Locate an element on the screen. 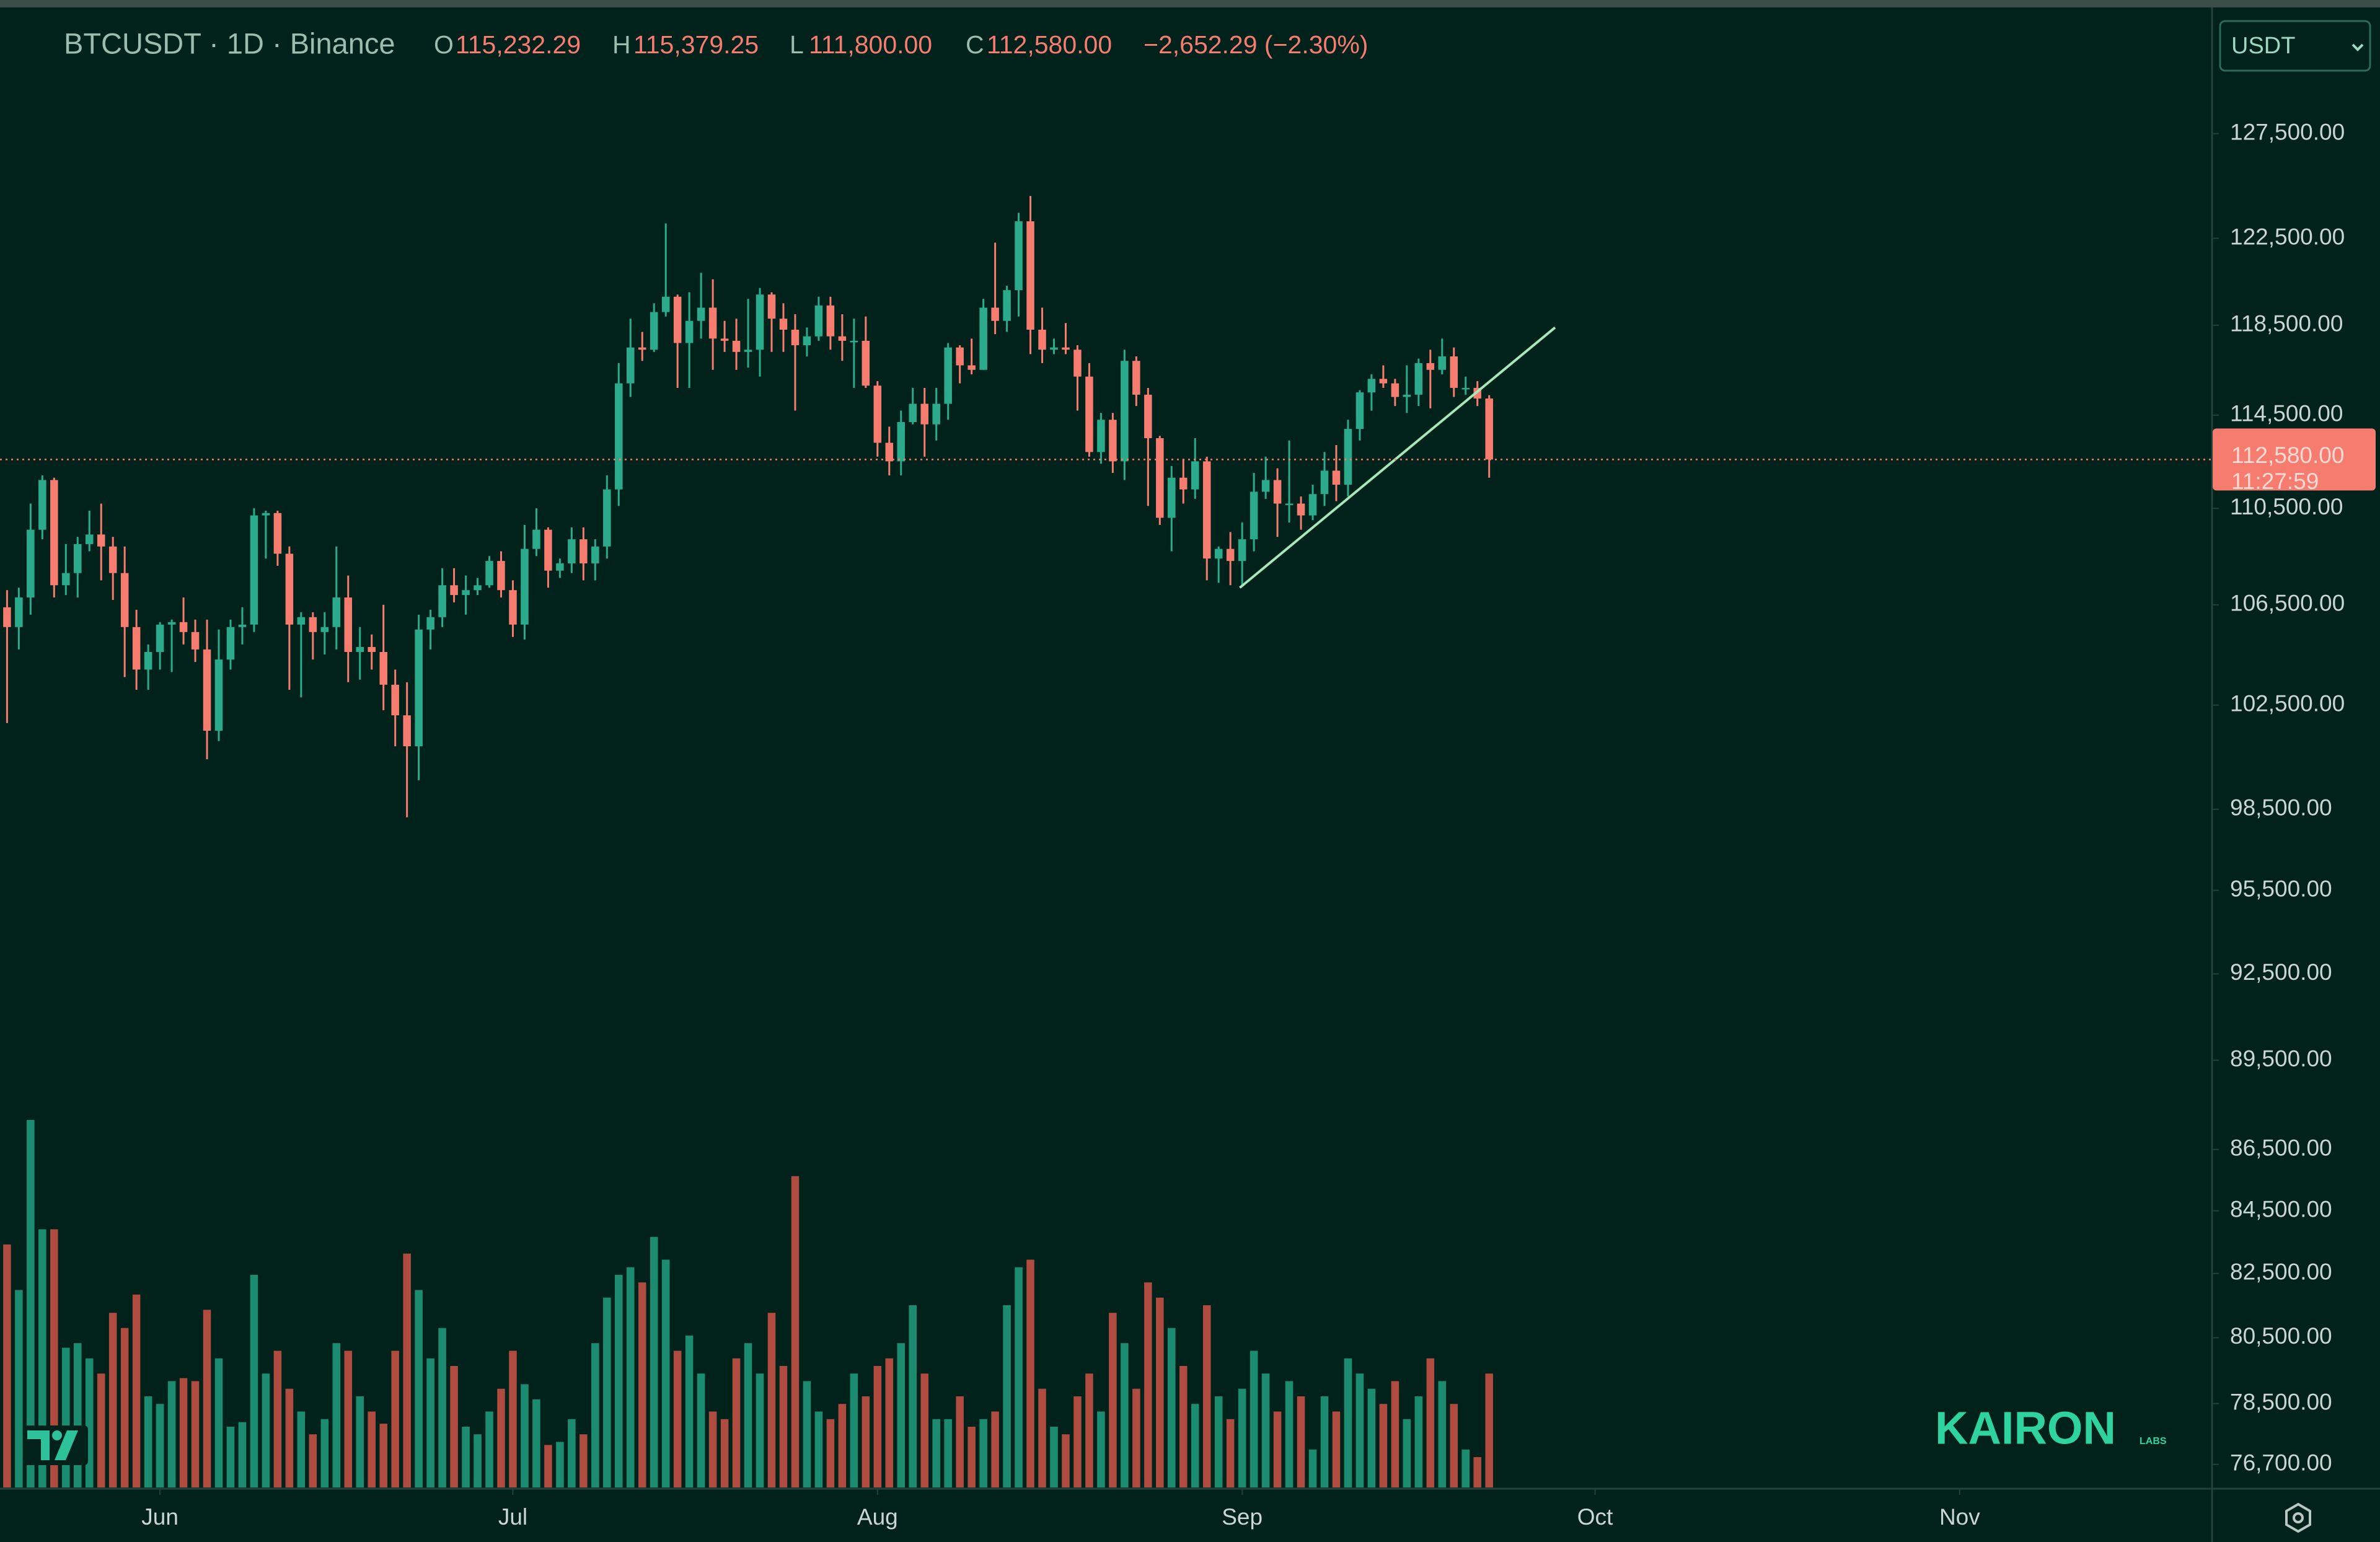 This screenshot has width=2380, height=1542. settings-icon is located at coordinates (2298, 1517).